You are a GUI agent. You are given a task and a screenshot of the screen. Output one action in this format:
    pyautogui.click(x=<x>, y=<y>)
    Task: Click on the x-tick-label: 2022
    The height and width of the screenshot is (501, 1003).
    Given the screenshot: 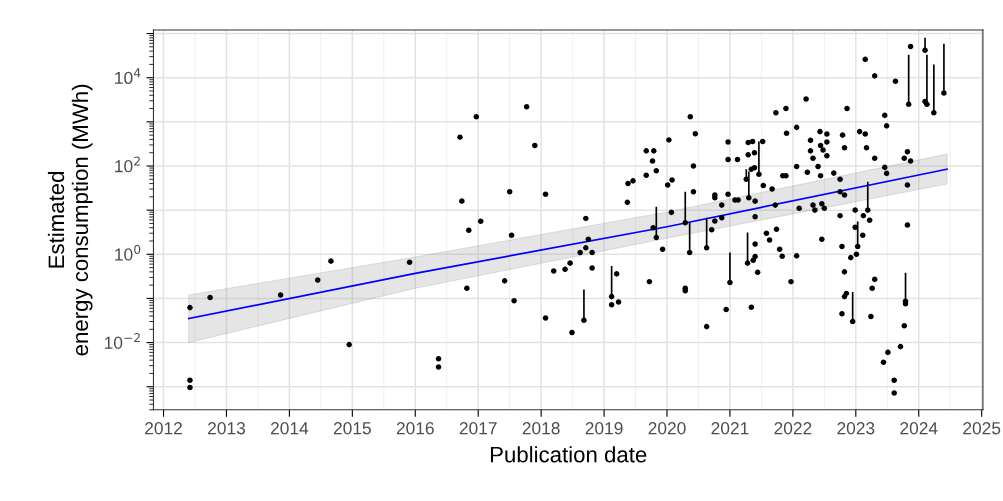 What is the action you would take?
    pyautogui.click(x=793, y=428)
    